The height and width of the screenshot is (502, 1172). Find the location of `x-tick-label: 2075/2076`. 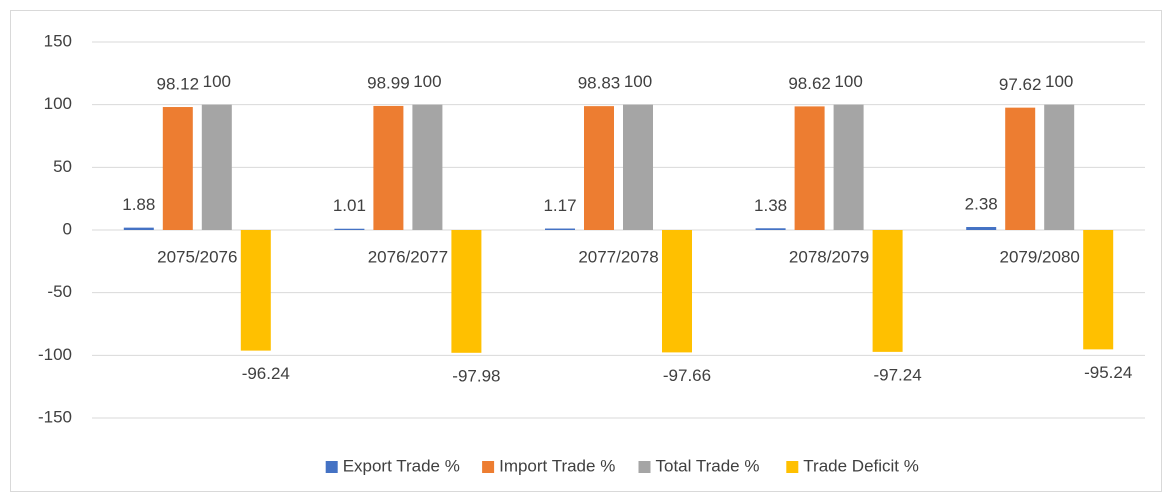

x-tick-label: 2075/2076 is located at coordinates (197, 256).